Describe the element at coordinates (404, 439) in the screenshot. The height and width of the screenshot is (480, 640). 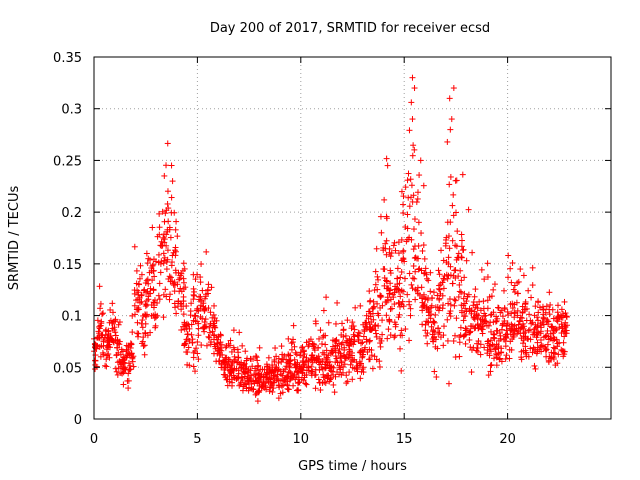
I see `x-tick-label: 15` at that location.